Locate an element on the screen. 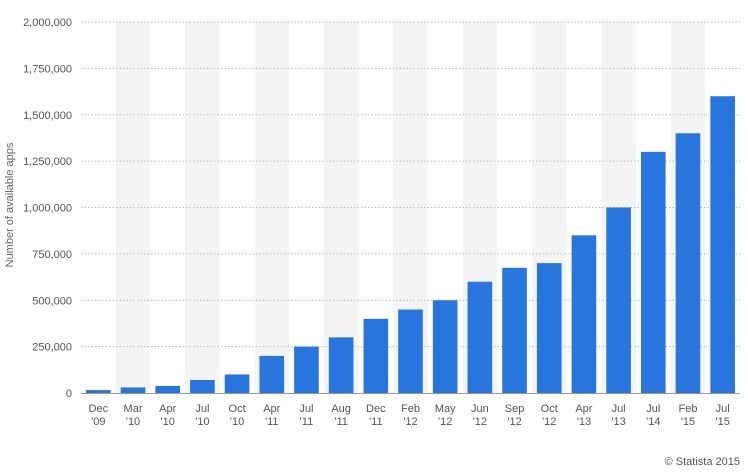 This screenshot has width=748, height=472. y-tick-label: 1,000,000 is located at coordinates (47, 209).